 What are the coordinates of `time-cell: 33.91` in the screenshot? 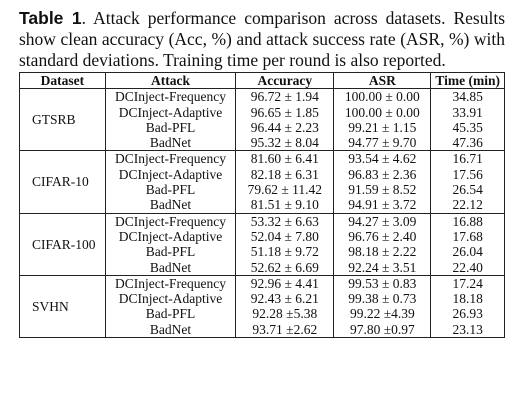 It's located at (467, 112).